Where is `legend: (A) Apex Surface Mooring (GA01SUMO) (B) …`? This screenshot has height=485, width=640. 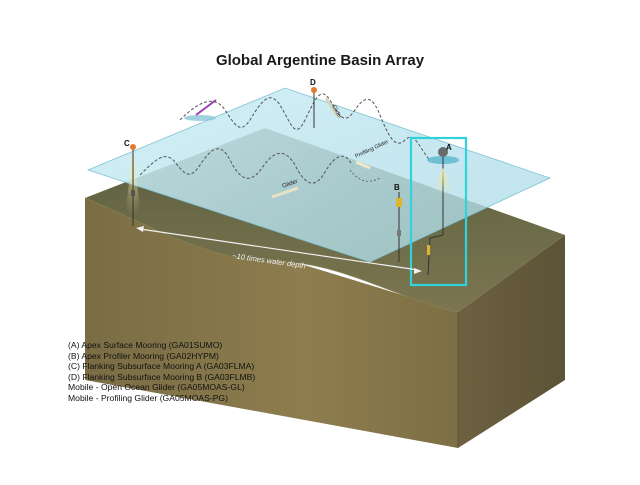 legend: (A) Apex Surface Mooring (GA01SUMO) (B) … is located at coordinates (161, 371).